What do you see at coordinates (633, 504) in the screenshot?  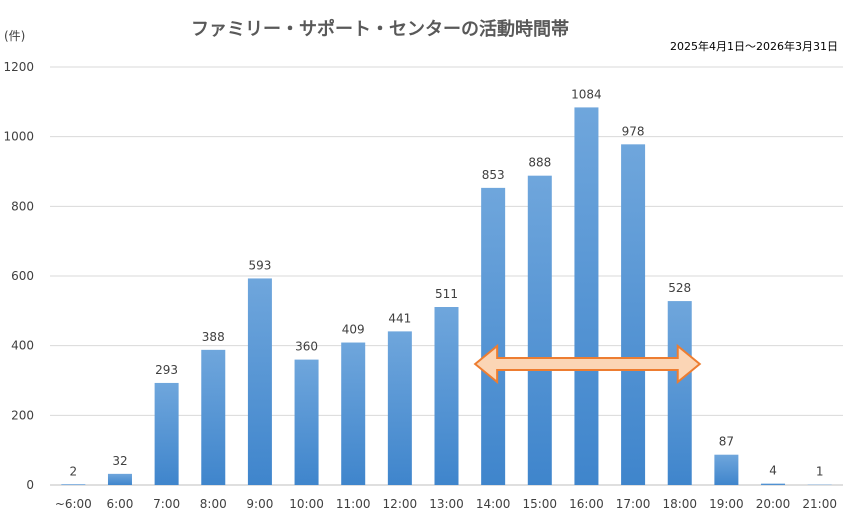 I see `x-tick-label: 17:00` at bounding box center [633, 504].